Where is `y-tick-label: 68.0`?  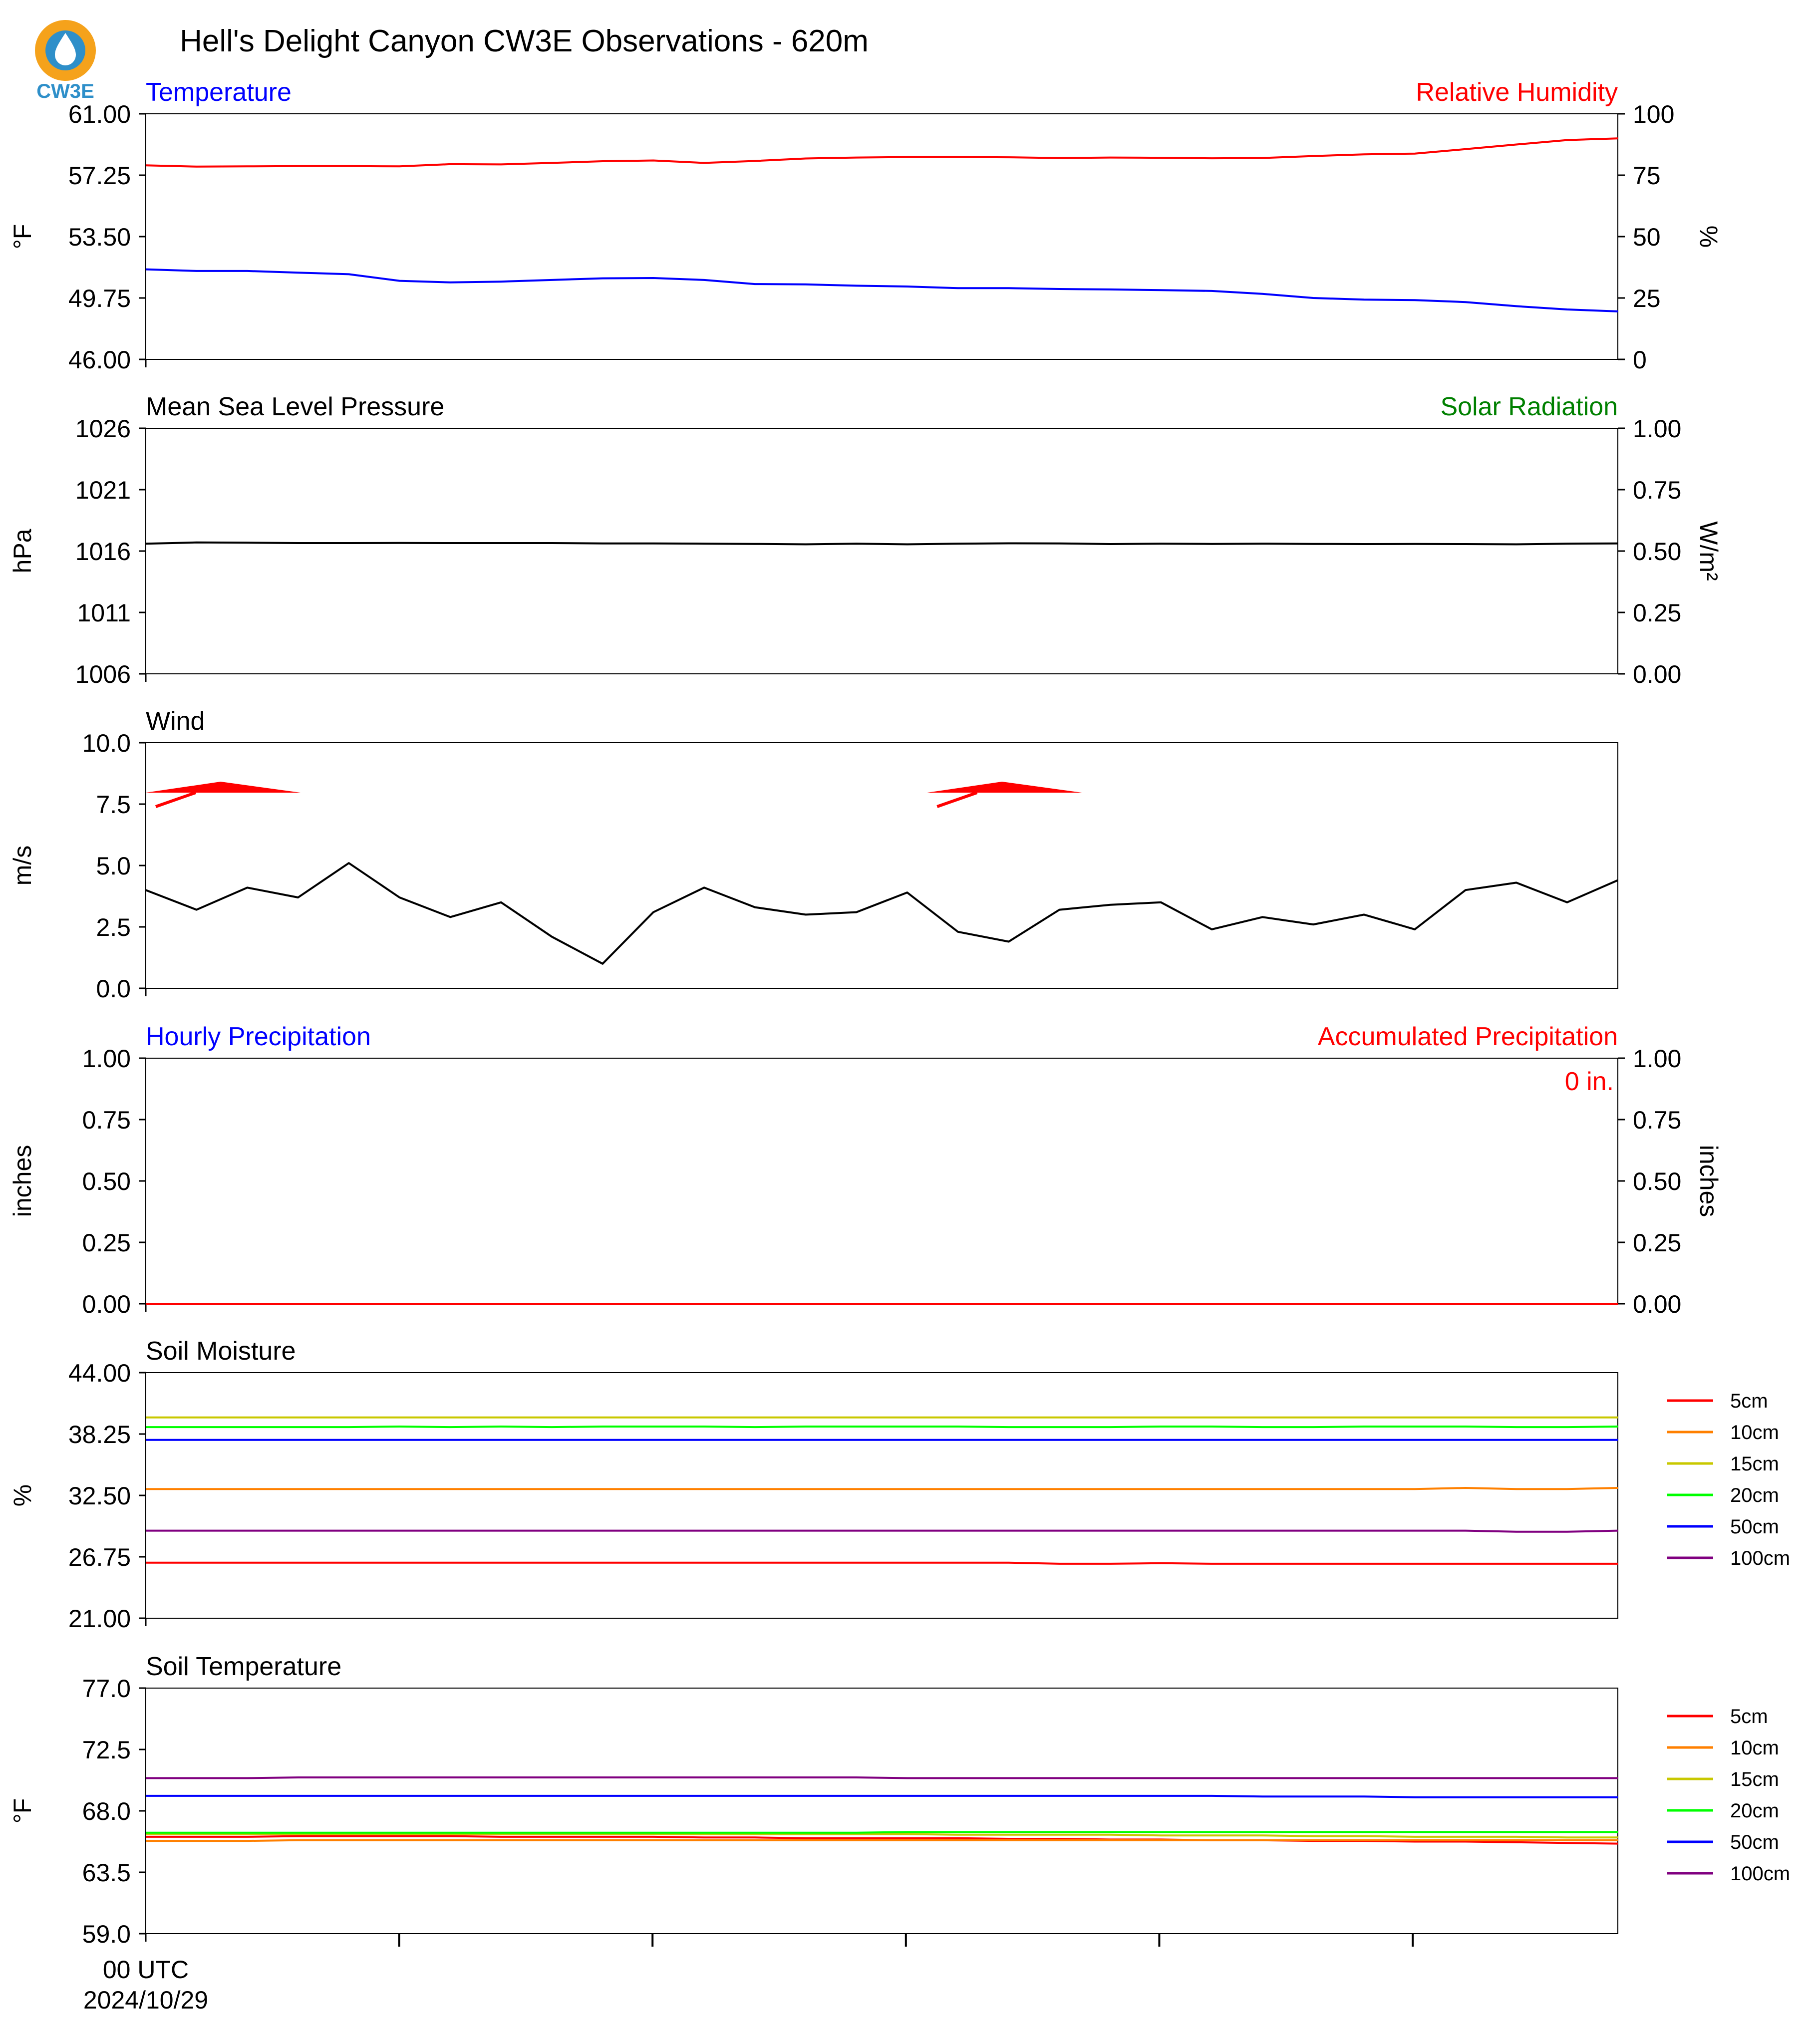
y-tick-label: 68.0 is located at coordinates (106, 1811).